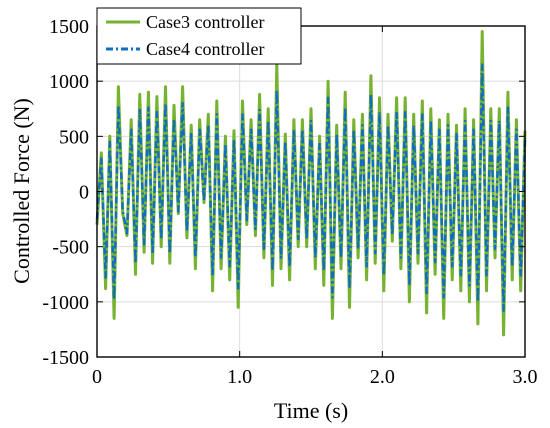 The image size is (550, 428). I want to click on y-axis-label: Controlled Force (N), so click(21, 191).